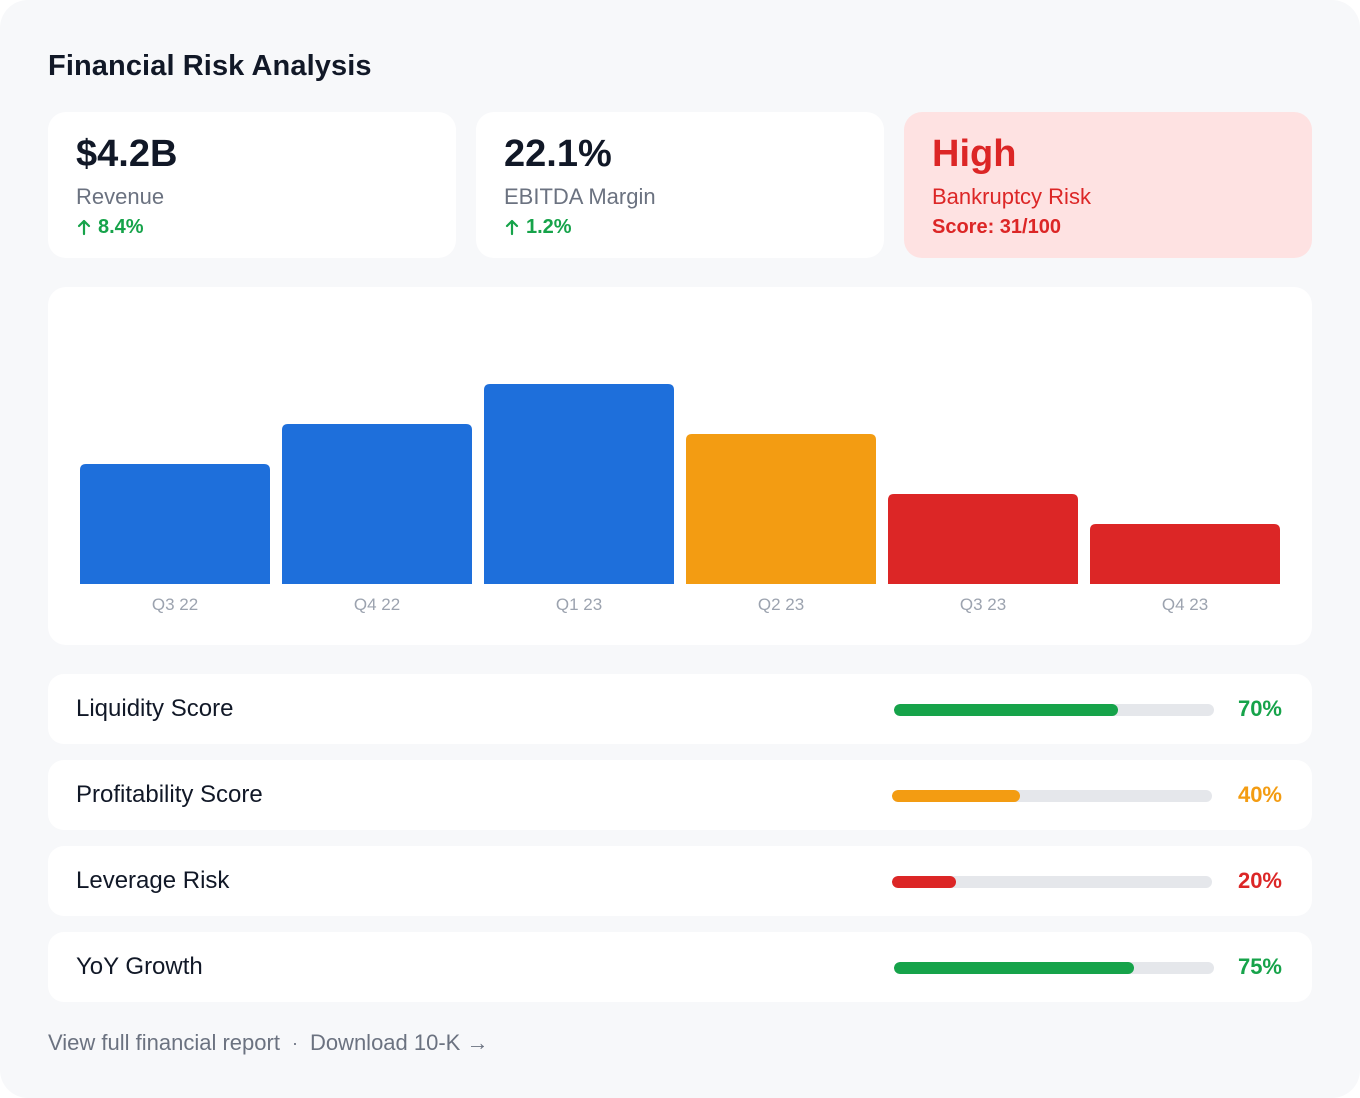 The image size is (1360, 1098). Describe the element at coordinates (139, 966) in the screenshot. I see `metric-label: YoY Growth` at that location.